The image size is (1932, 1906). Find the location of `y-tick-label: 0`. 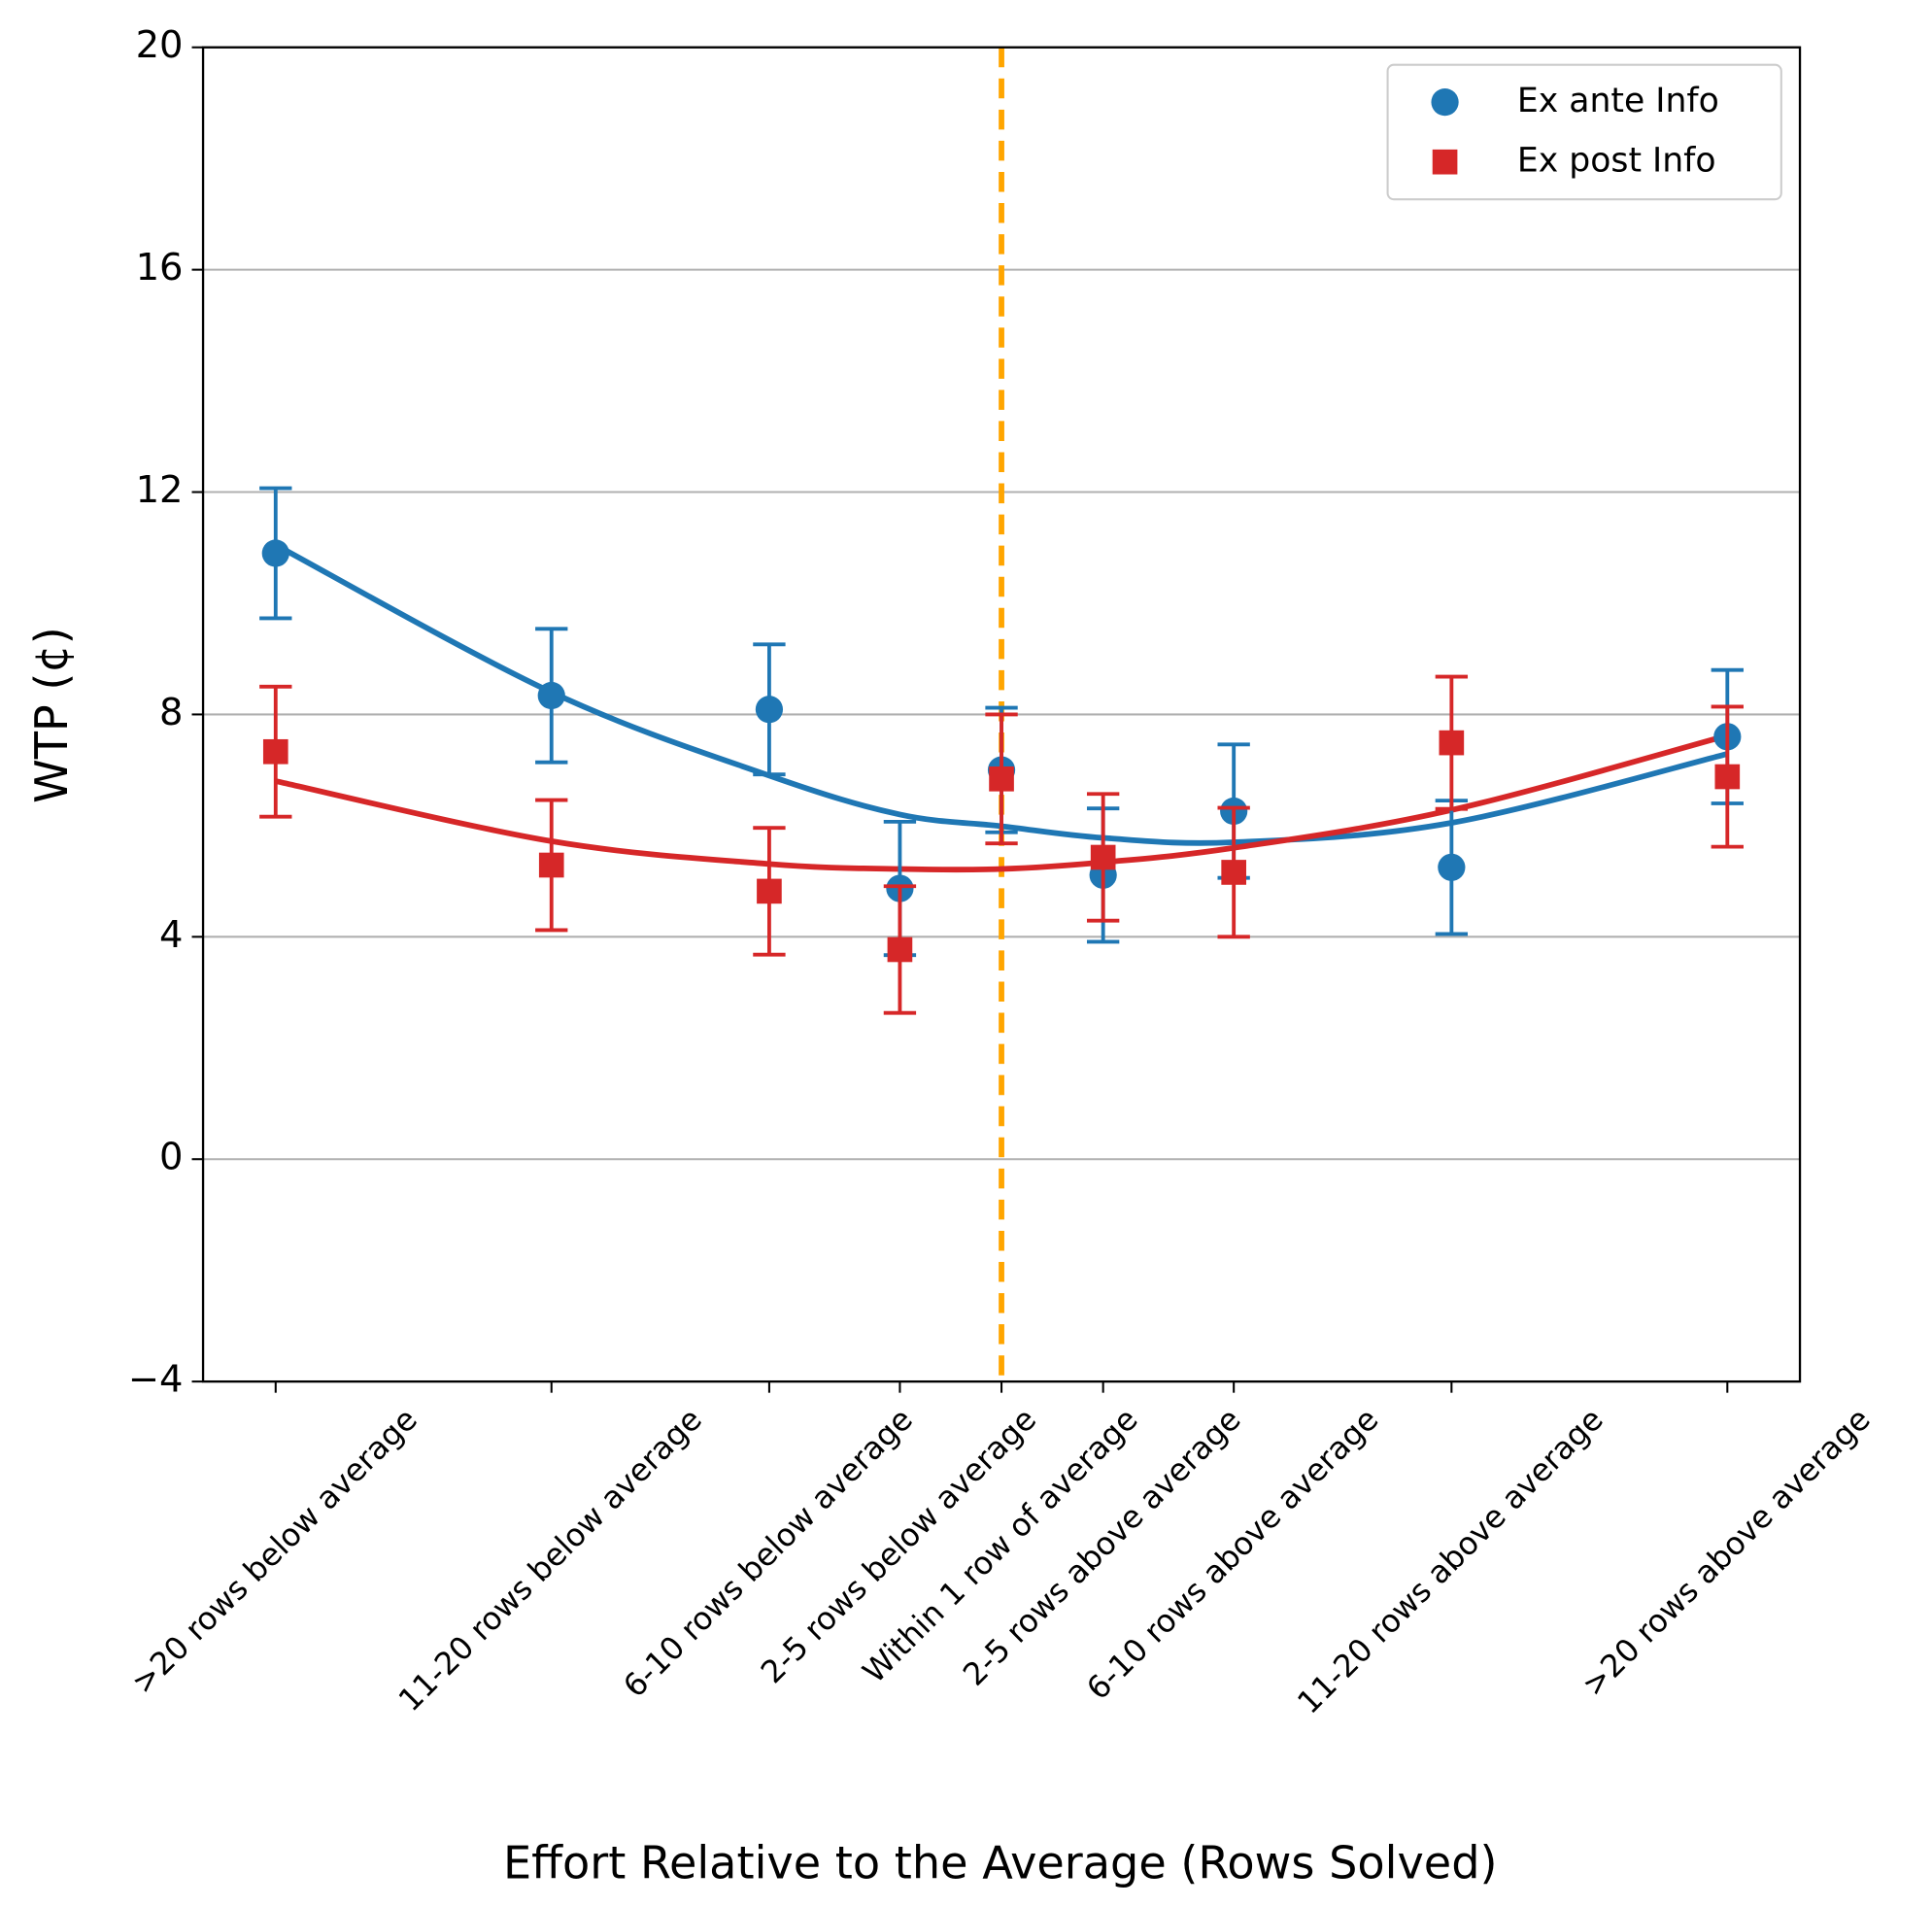

y-tick-label: 0 is located at coordinates (171, 1157).